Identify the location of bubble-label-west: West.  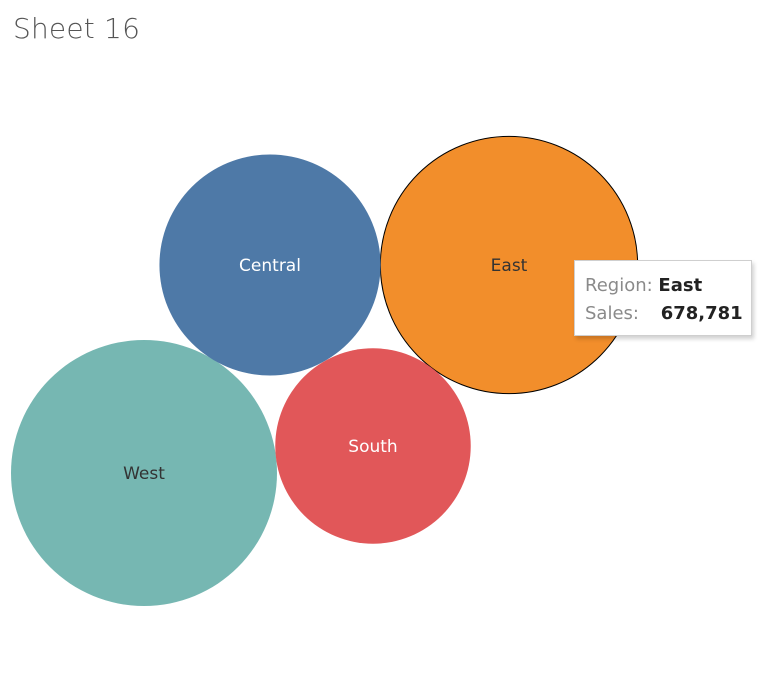
(144, 474).